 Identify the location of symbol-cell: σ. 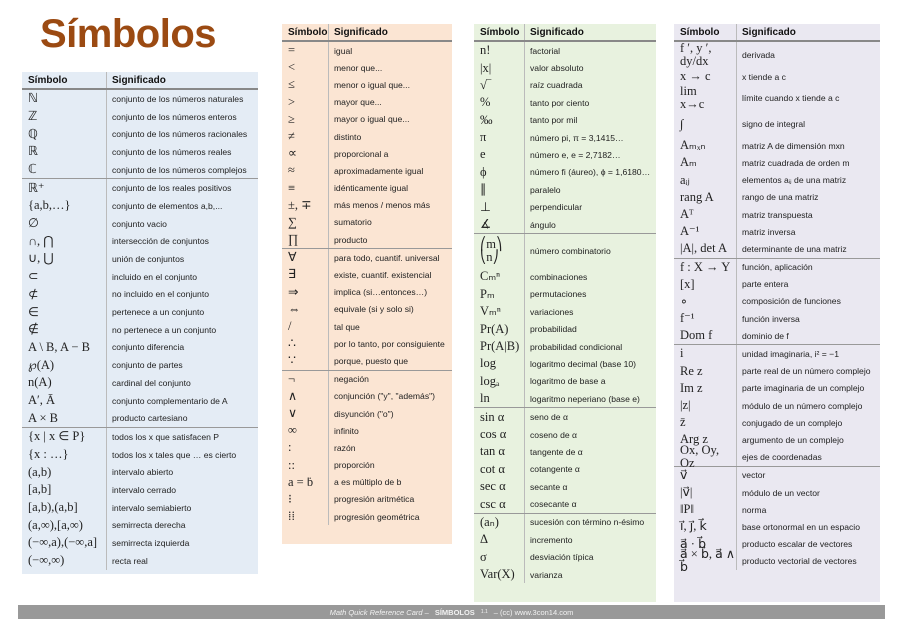
(483, 556).